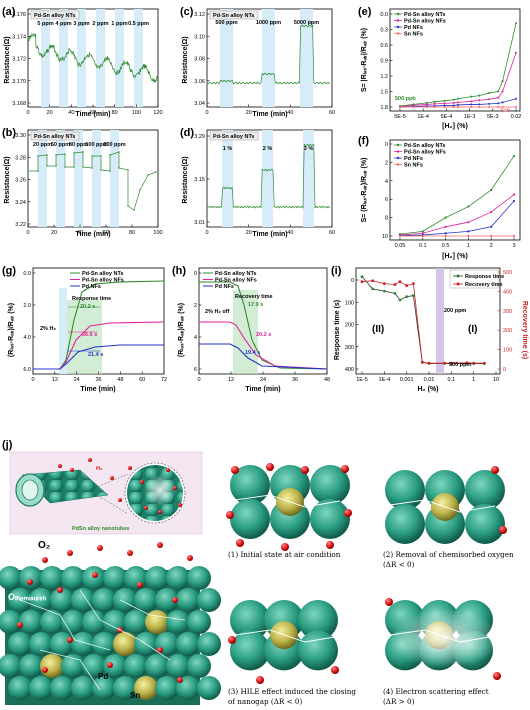 The height and width of the screenshot is (710, 530). I want to click on gas-on-band, so click(119, 58).